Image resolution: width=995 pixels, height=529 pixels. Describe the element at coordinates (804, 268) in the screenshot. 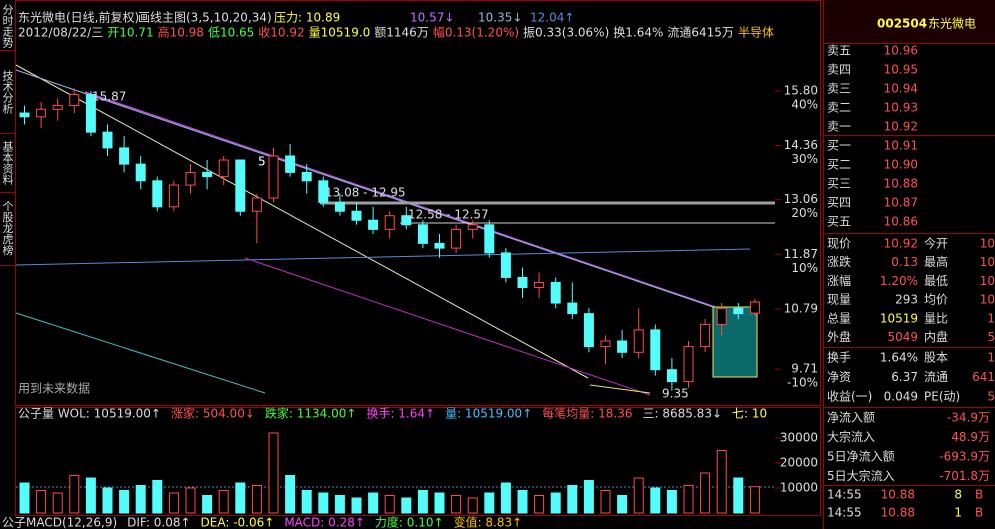

I see `y-pct-label: 10%` at that location.